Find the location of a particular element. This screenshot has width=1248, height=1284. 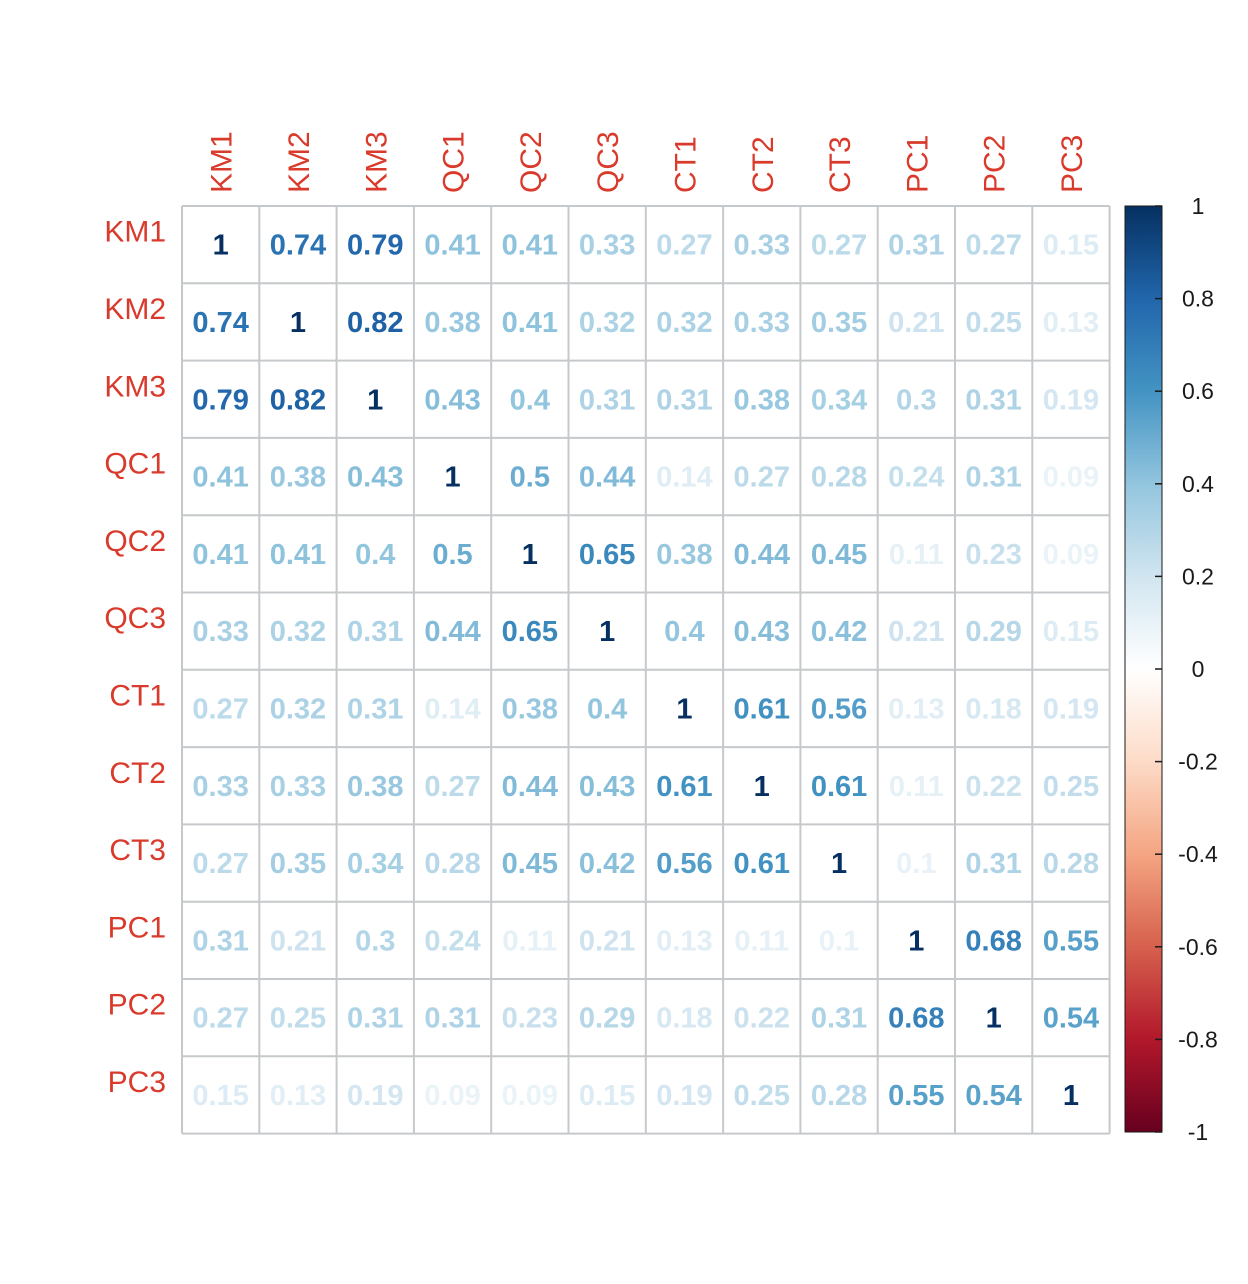

cell-value-km1-pc3: 0.15 is located at coordinates (1071, 246).